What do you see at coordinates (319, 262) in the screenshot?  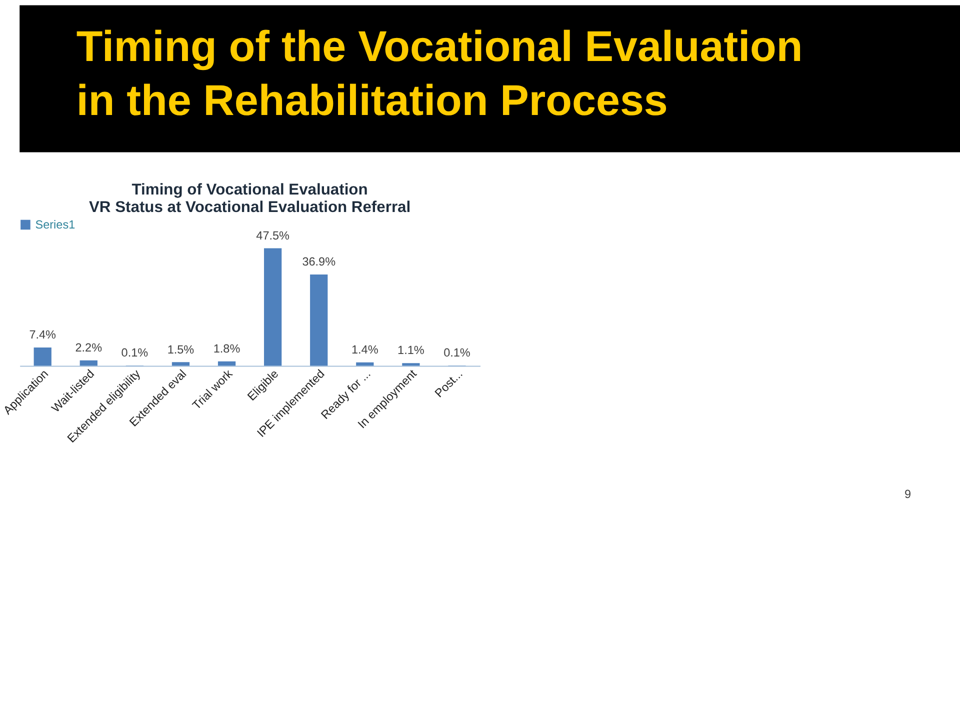 I see `data-label: 36.9%` at bounding box center [319, 262].